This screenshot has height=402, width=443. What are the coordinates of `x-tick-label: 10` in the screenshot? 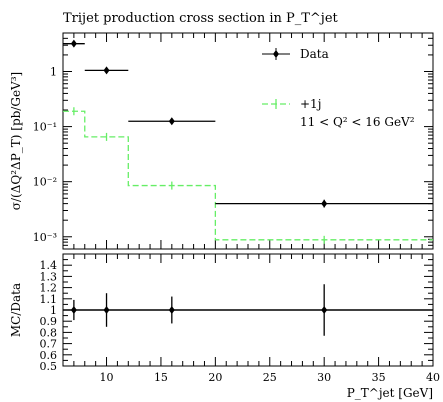 It's located at (107, 377).